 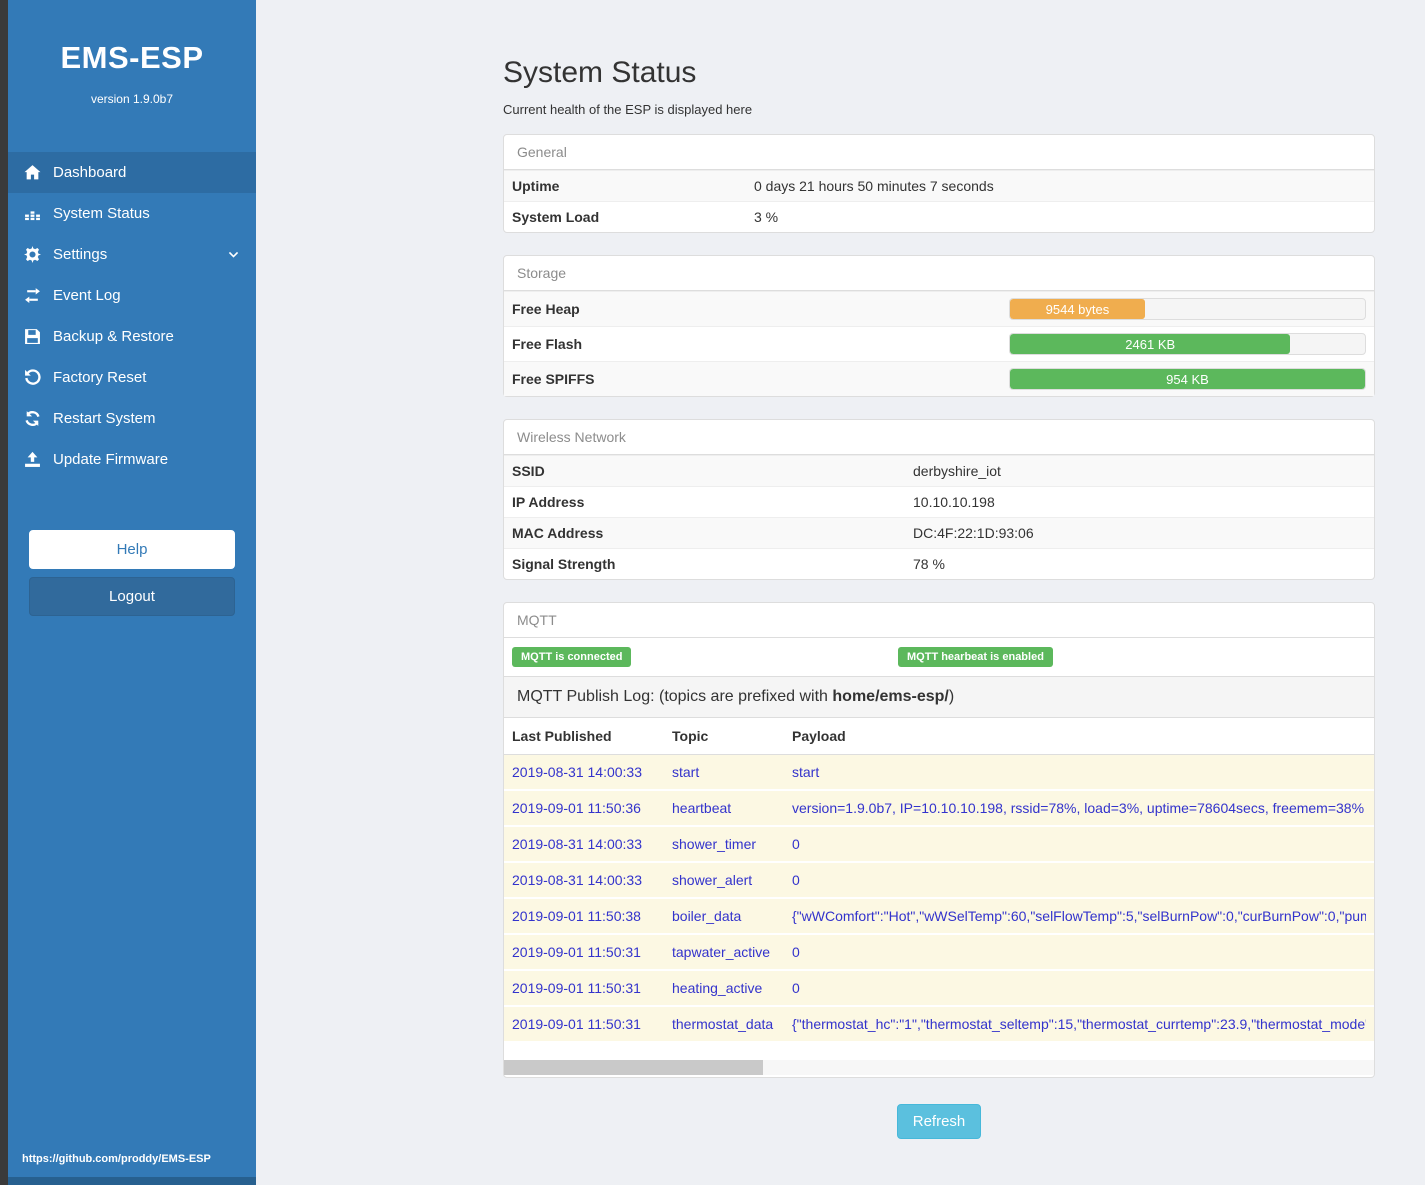 I want to click on last-published-cell: 2019-08-31 14:00:33, so click(x=577, y=880).